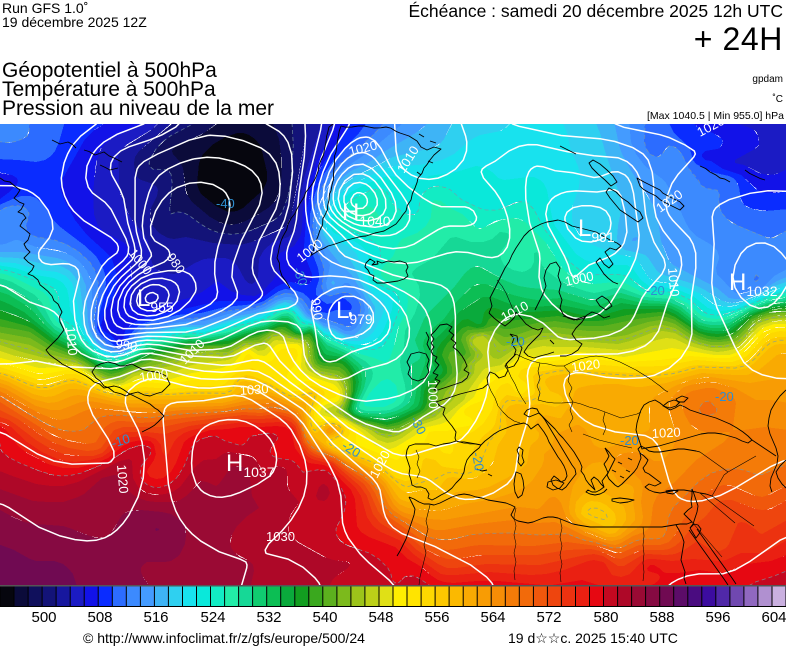 This screenshot has height=648, width=786. I want to click on svg-text: -40, so click(225, 203).